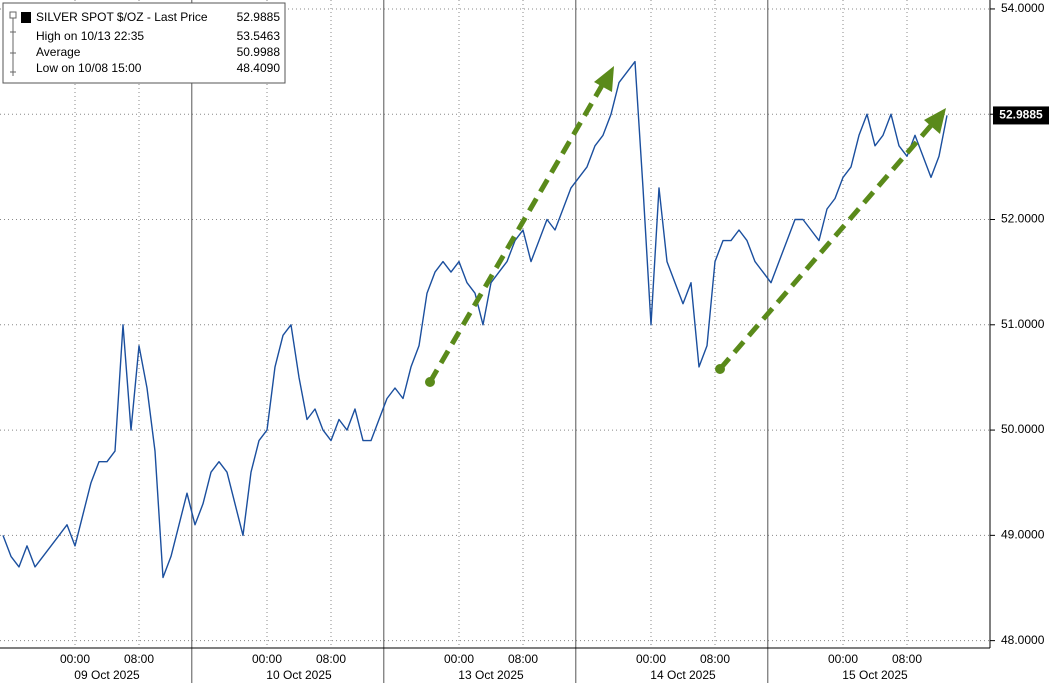 This screenshot has height=683, width=1050. Describe the element at coordinates (875, 675) in the screenshot. I see `x-date-label: 15 Oct 2025` at that location.